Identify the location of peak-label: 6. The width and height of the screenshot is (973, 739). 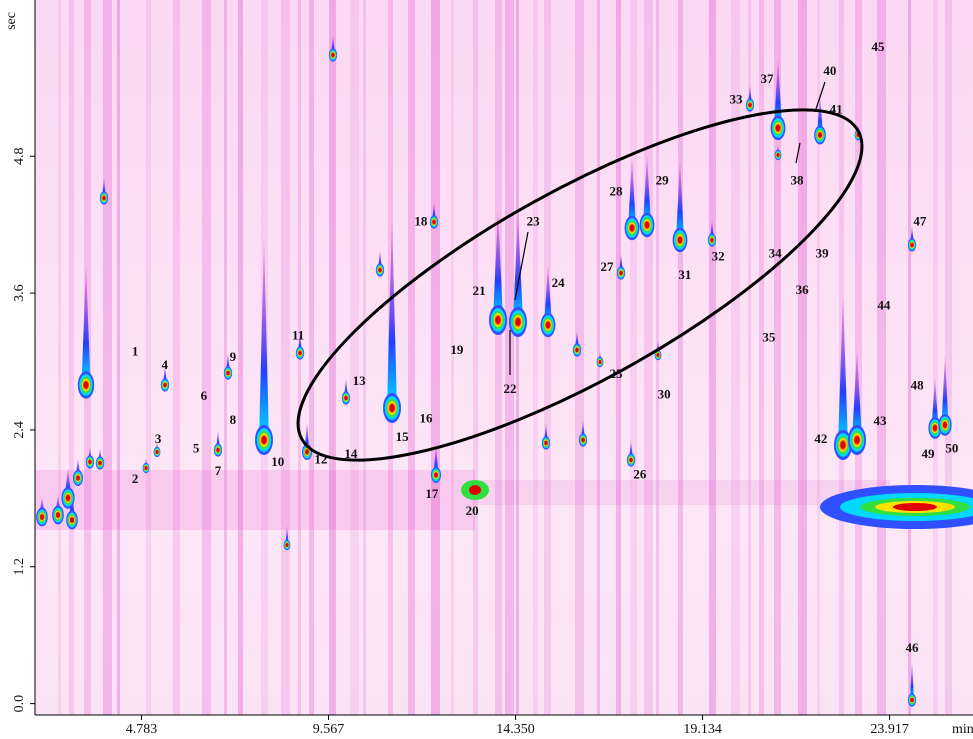
(204, 395).